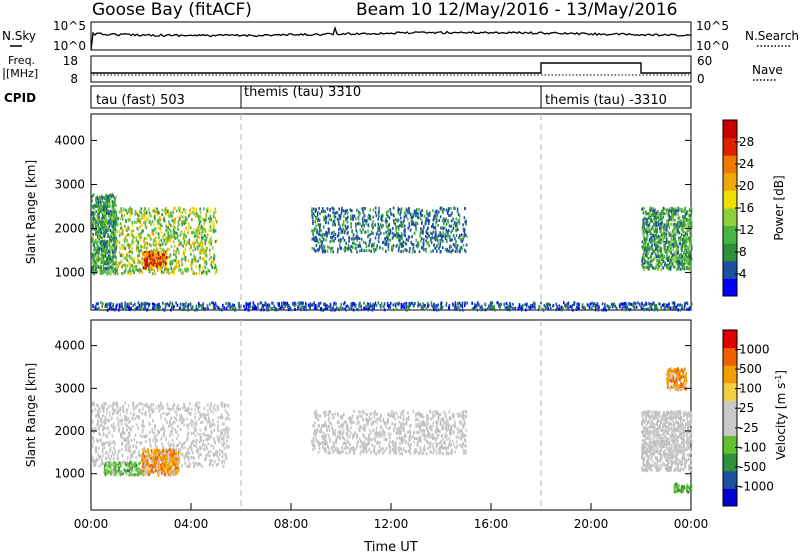 The height and width of the screenshot is (554, 800). What do you see at coordinates (712, 46) in the screenshot?
I see `nsearch-tick-bottom: 10^0` at bounding box center [712, 46].